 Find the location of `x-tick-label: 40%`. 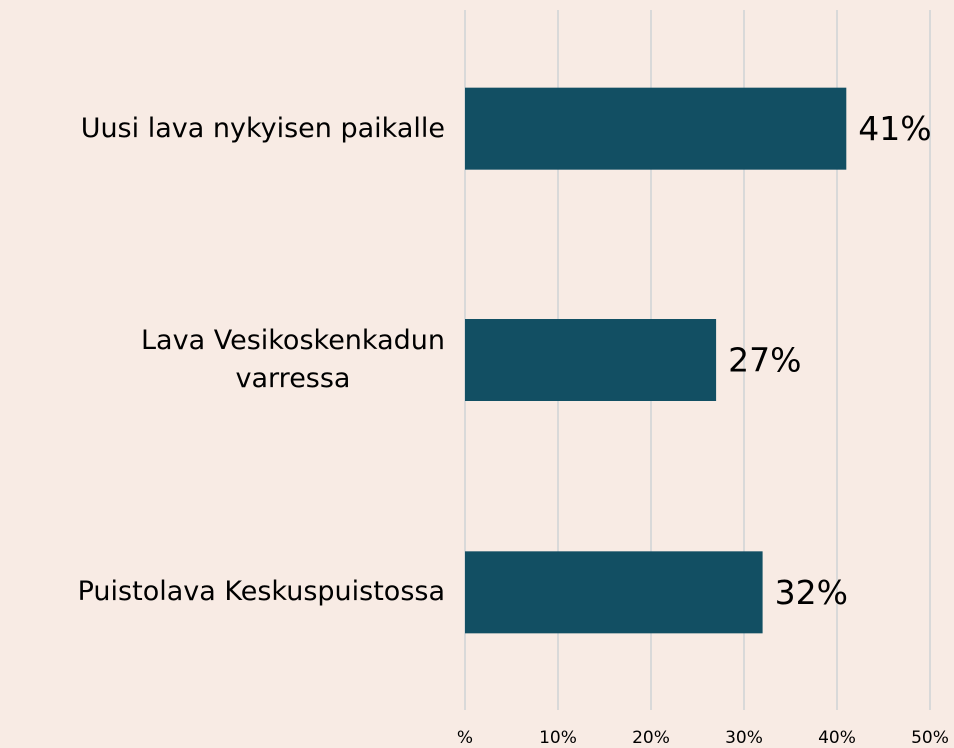

x-tick-label: 40% is located at coordinates (837, 738).